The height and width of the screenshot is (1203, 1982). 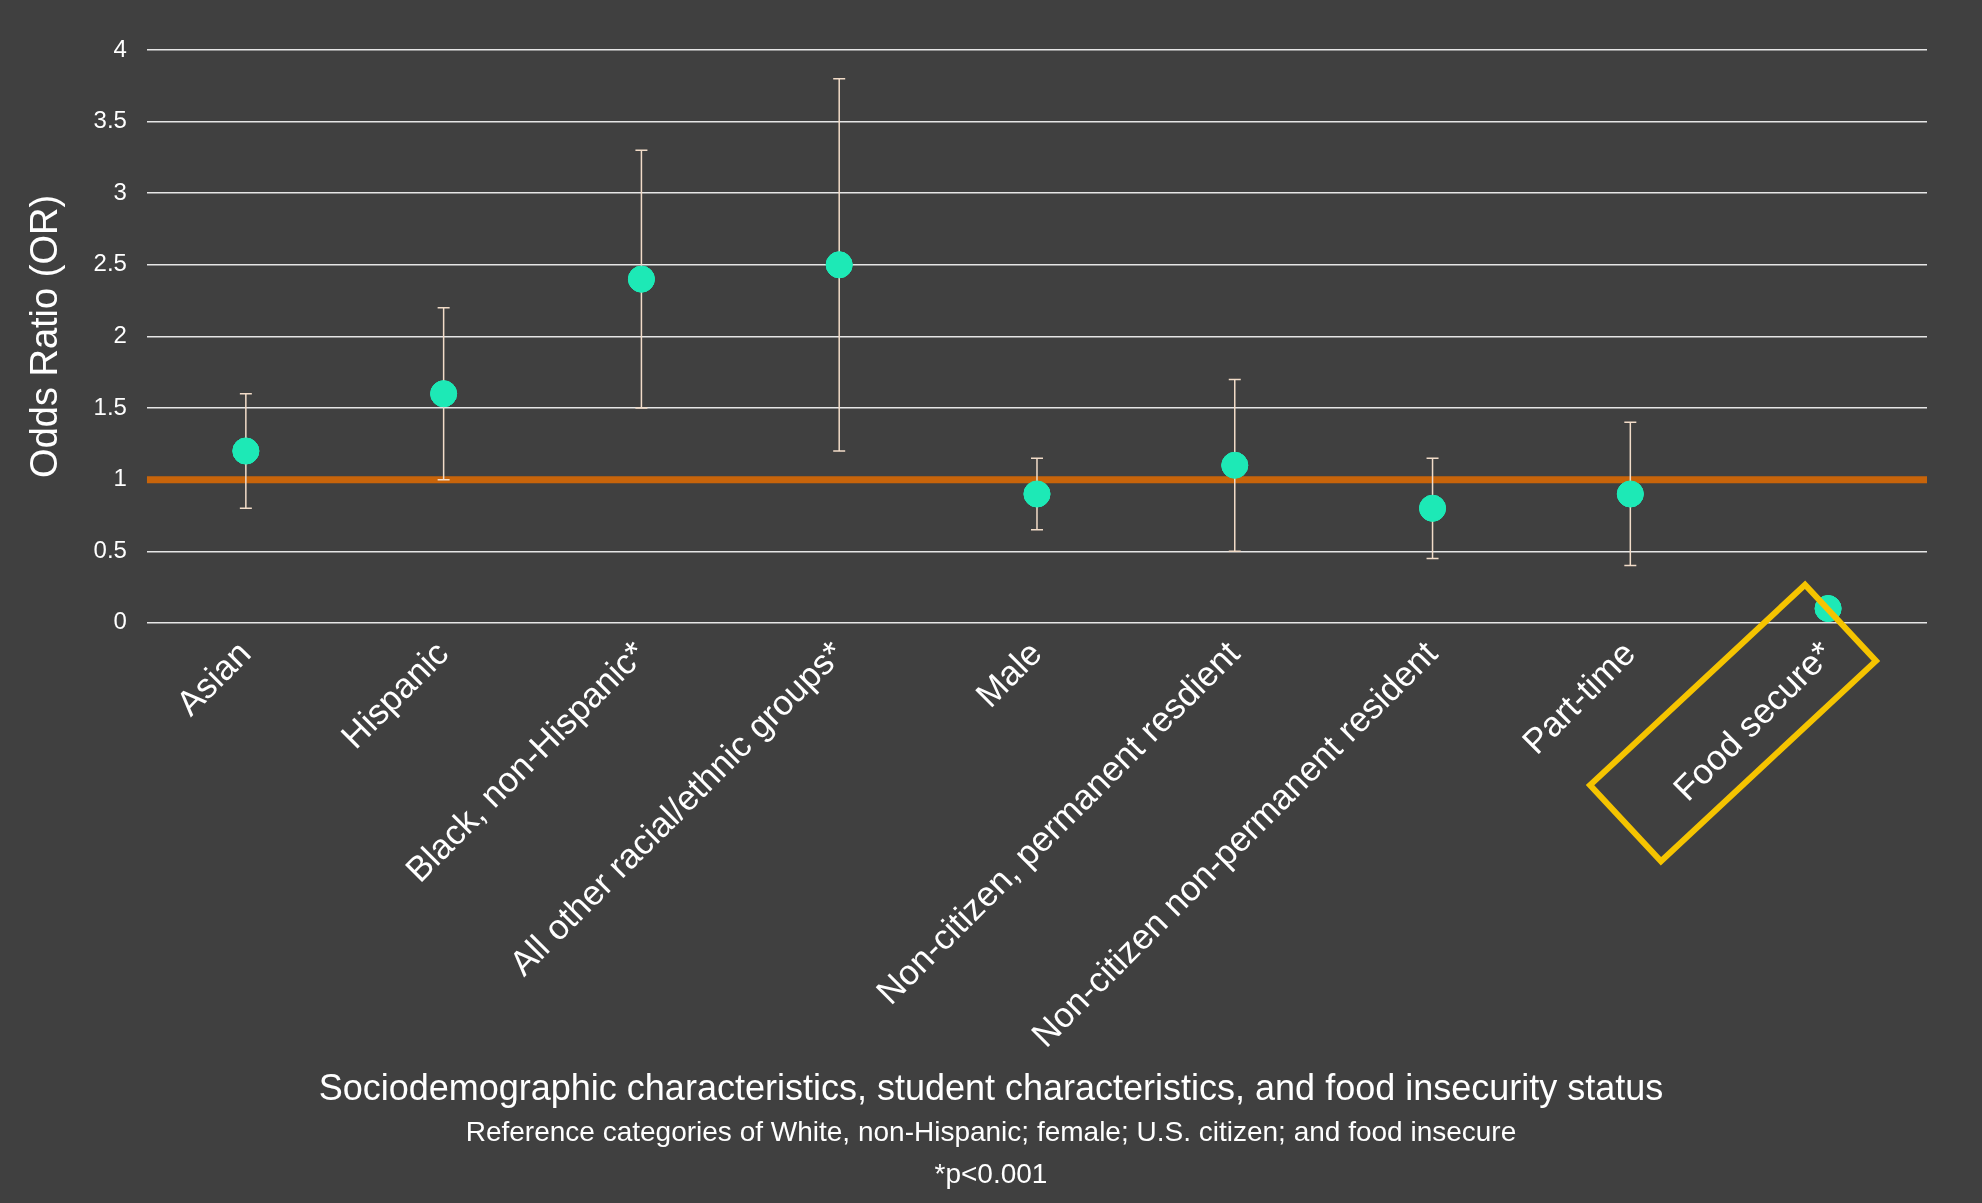 I want to click on y-tick-label: 4, so click(x=120, y=48).